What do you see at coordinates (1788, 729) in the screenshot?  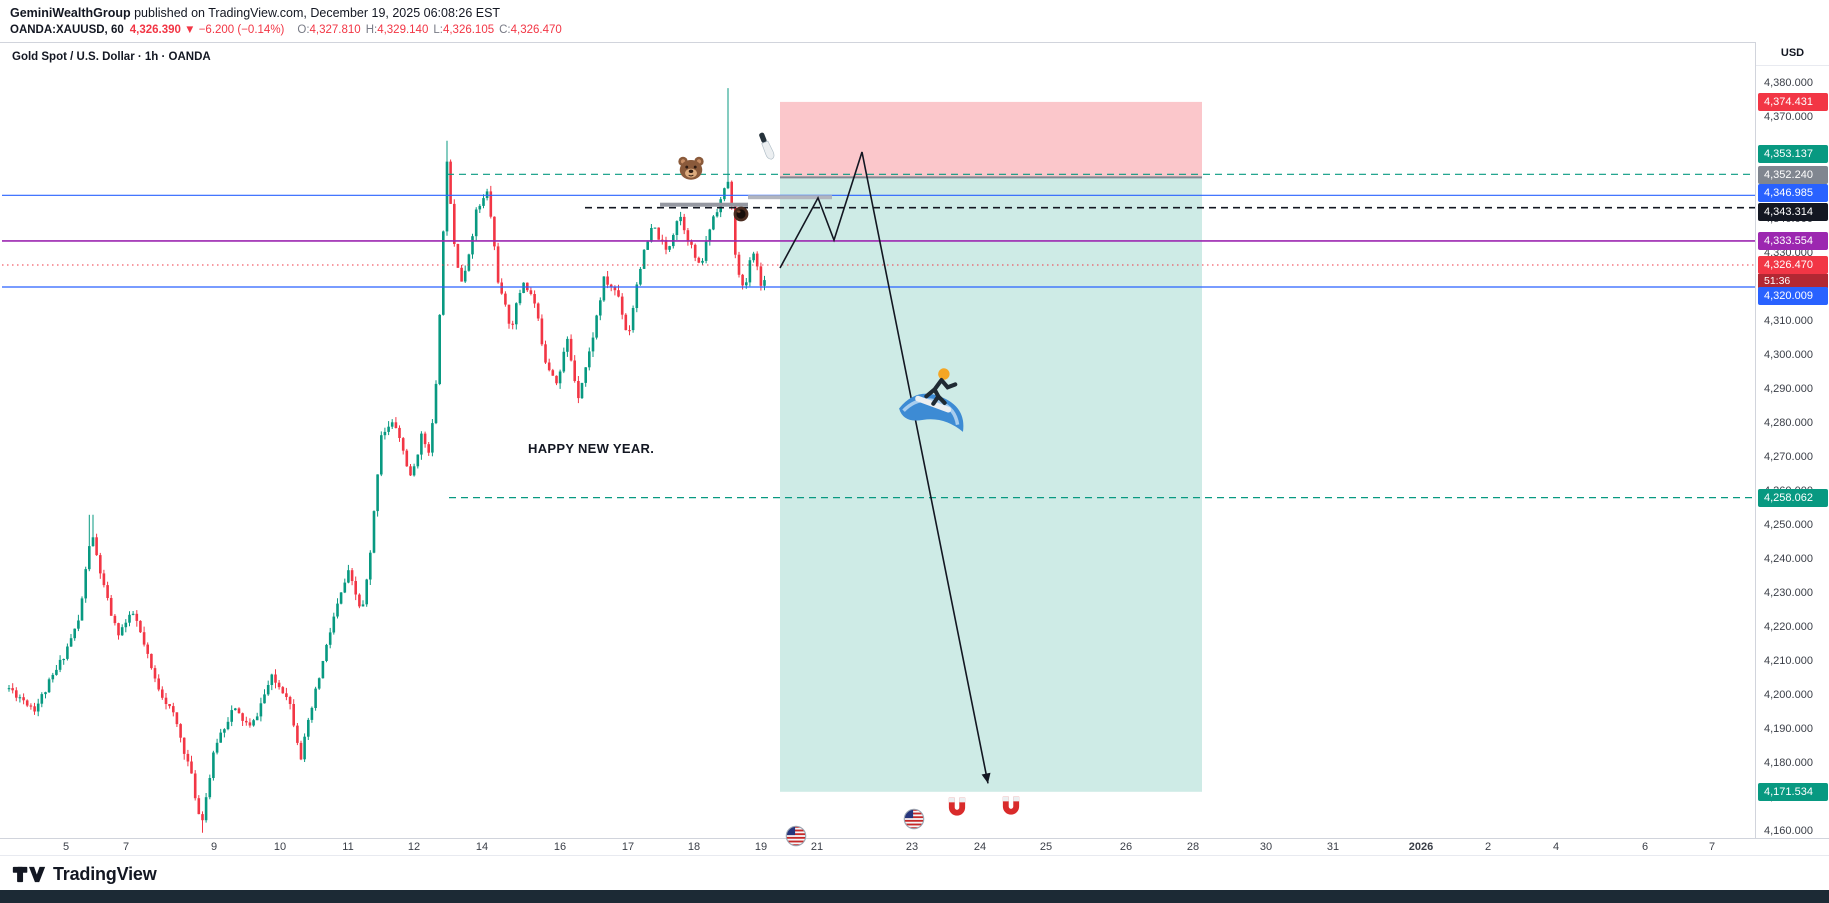 I see `price-tick-label: 4,190.000` at bounding box center [1788, 729].